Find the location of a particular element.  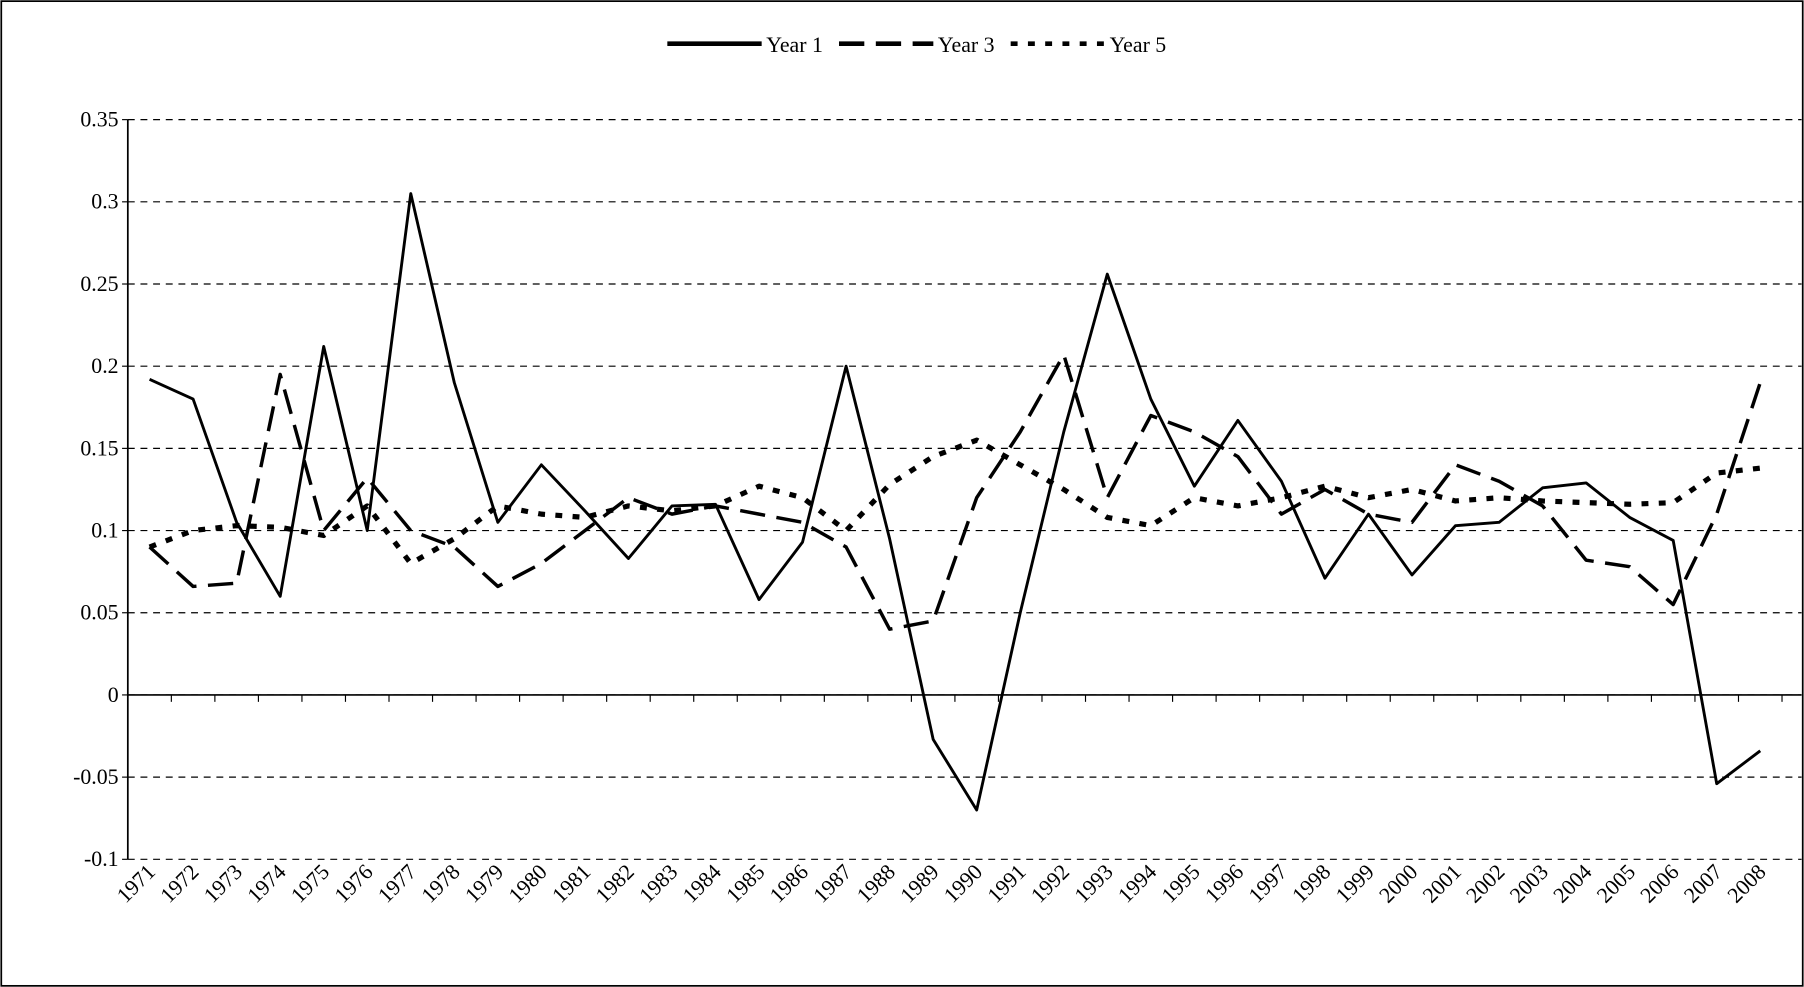

x-tick-label: 1975 is located at coordinates (310, 884).